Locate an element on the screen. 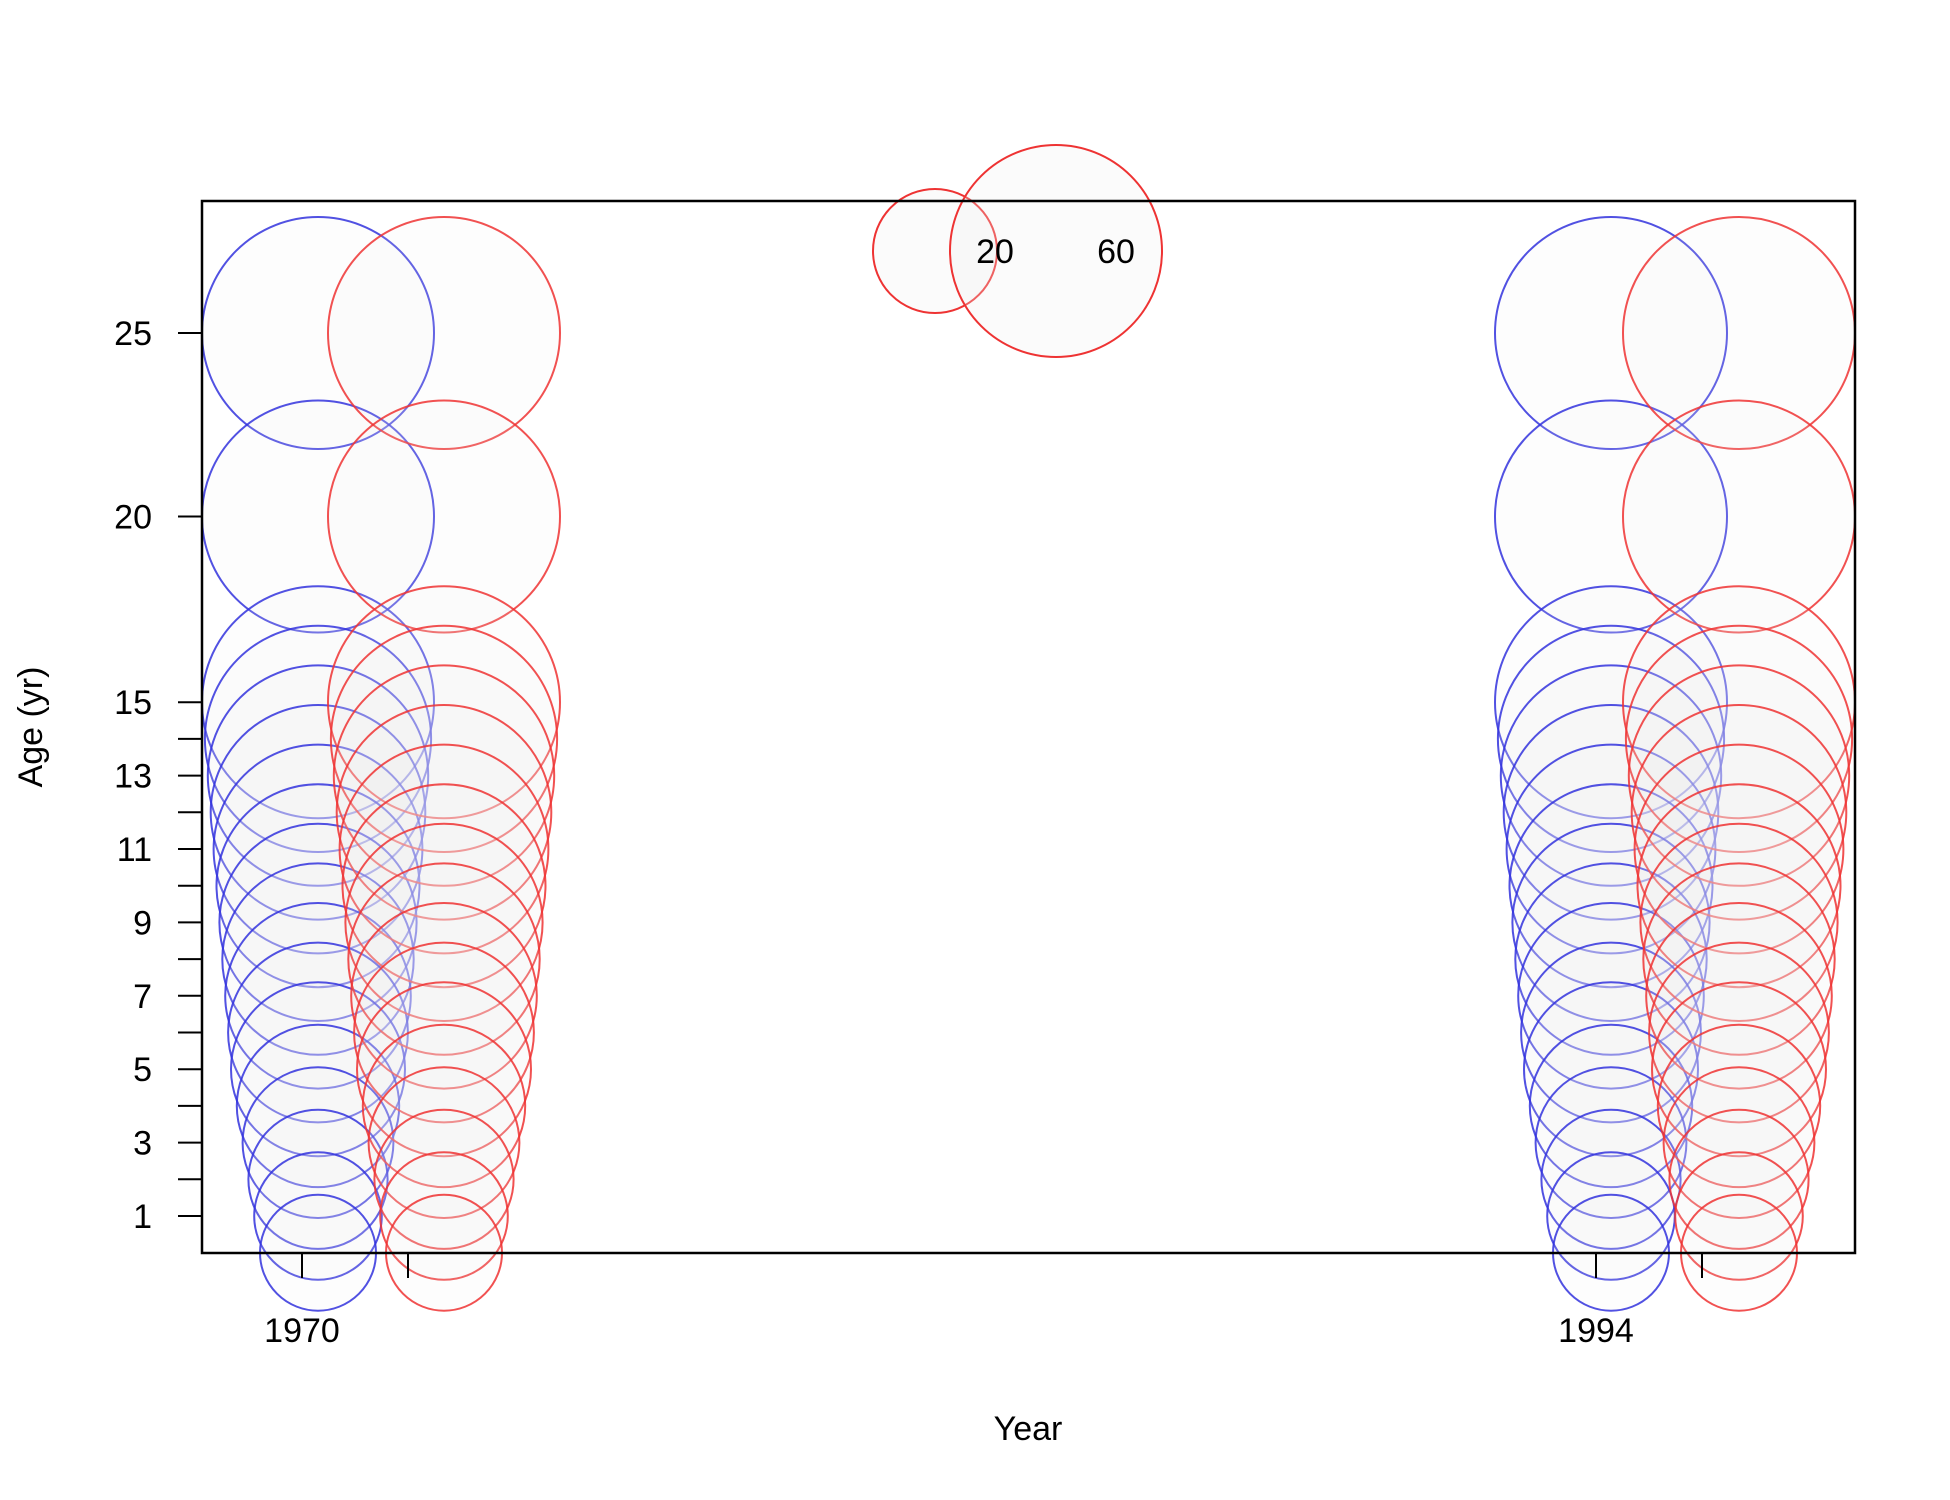 The width and height of the screenshot is (1950, 1500). y-tick-label: 5 is located at coordinates (142, 1070).